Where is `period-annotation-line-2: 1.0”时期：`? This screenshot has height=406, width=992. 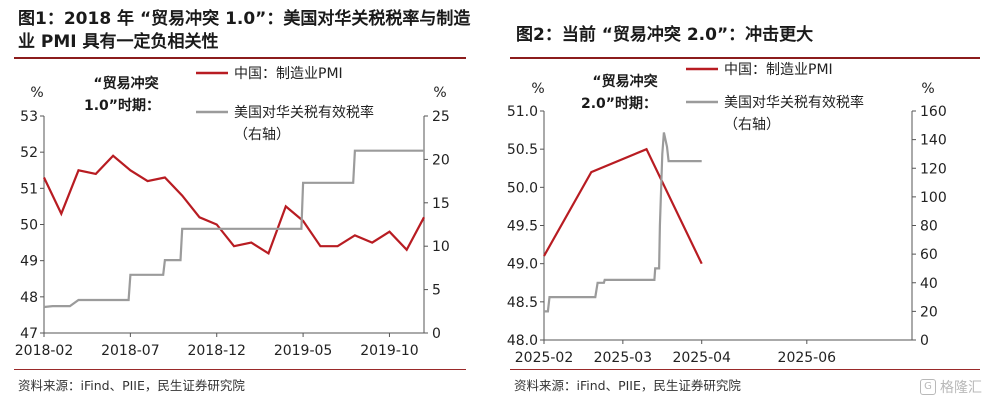
period-annotation-line-2: 1.0”时期： is located at coordinates (122, 105).